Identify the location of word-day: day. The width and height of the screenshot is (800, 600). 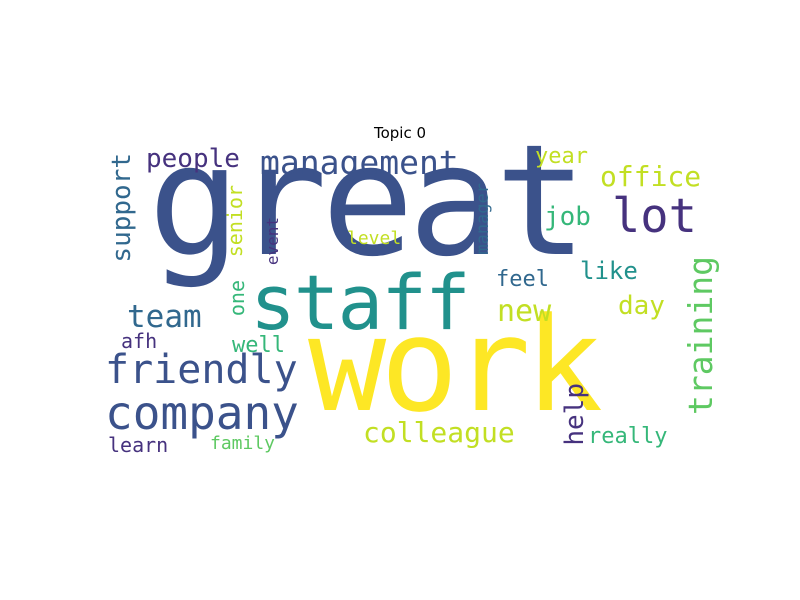
(641, 306).